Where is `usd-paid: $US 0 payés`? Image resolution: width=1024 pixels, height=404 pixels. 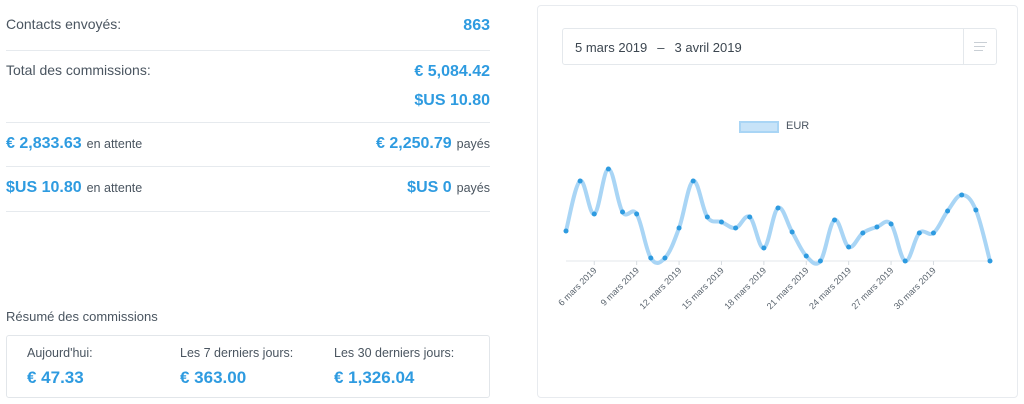
usd-paid: $US 0 payés is located at coordinates (448, 188).